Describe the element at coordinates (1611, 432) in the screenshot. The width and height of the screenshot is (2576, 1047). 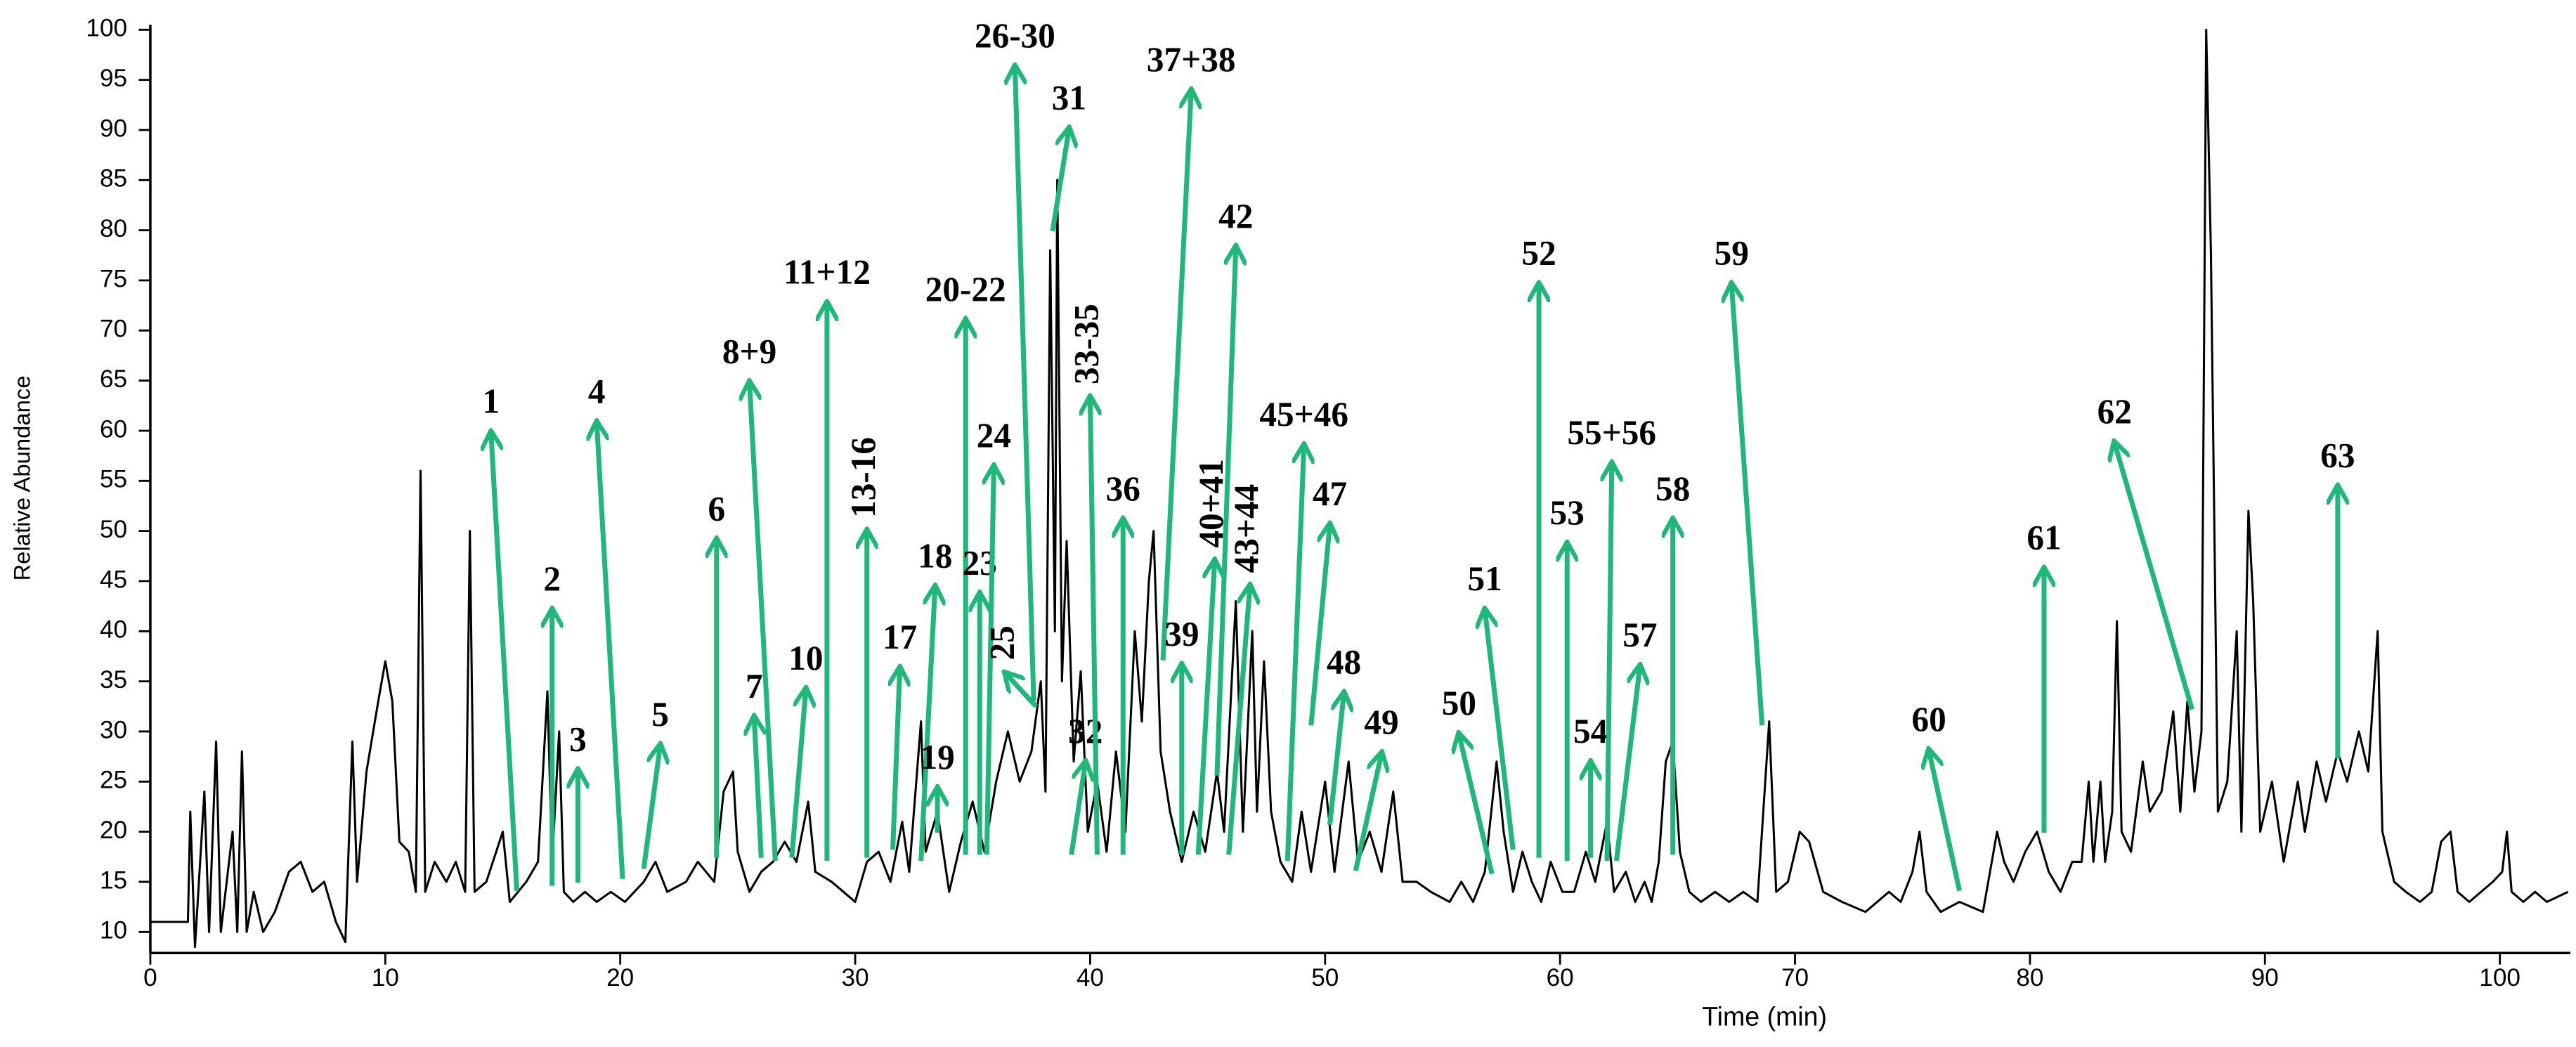
I see `annotation-label: 55+56` at that location.